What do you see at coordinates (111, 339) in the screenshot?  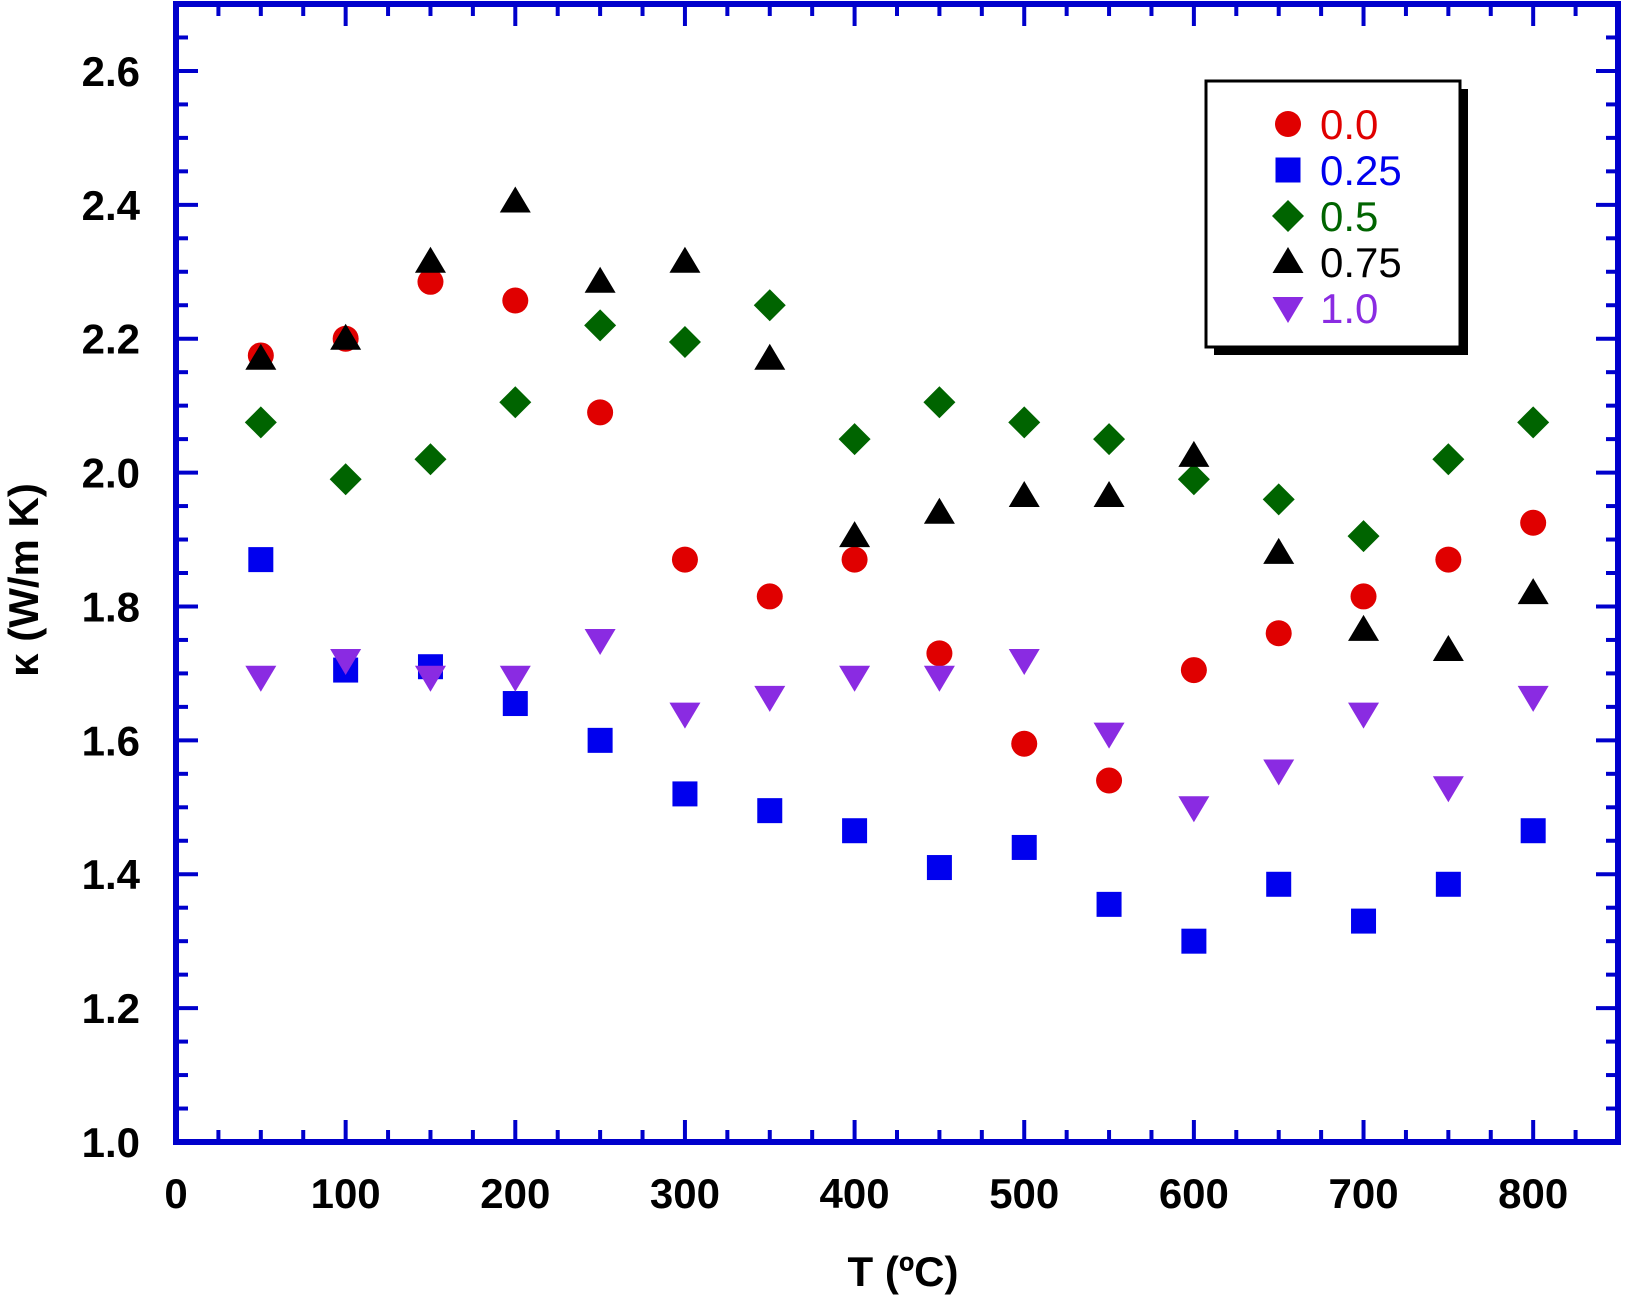 I see `y-tick-label: 2.2` at bounding box center [111, 339].